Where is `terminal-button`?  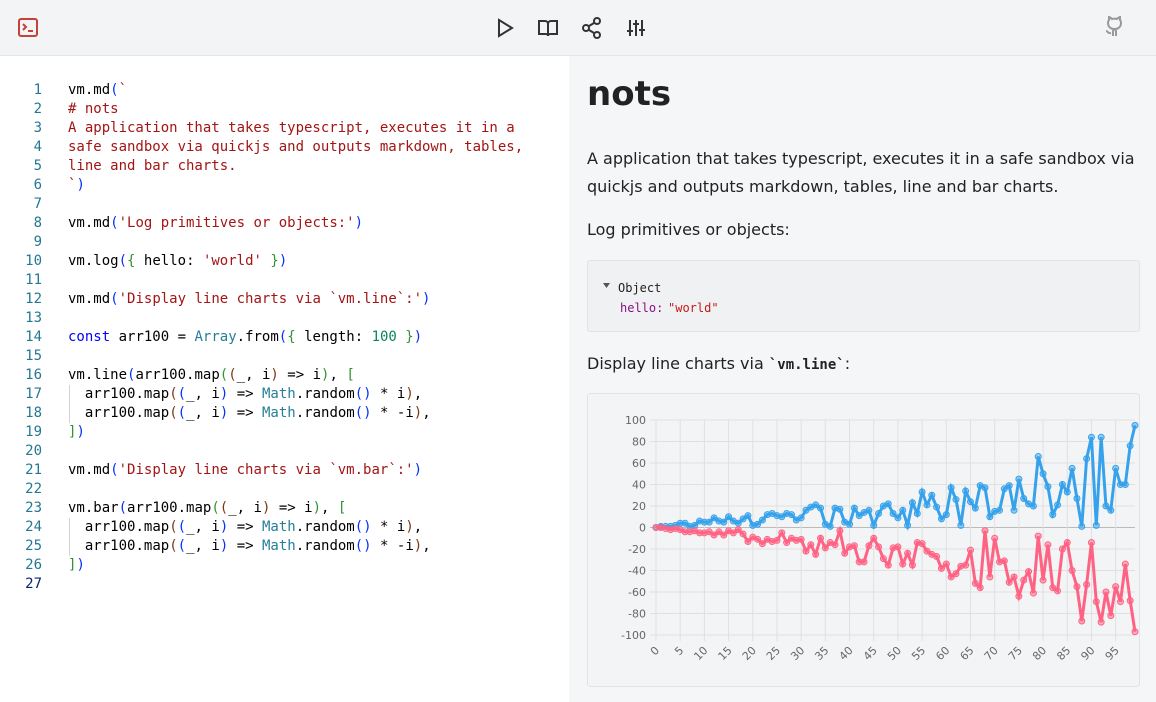
terminal-button is located at coordinates (28, 27).